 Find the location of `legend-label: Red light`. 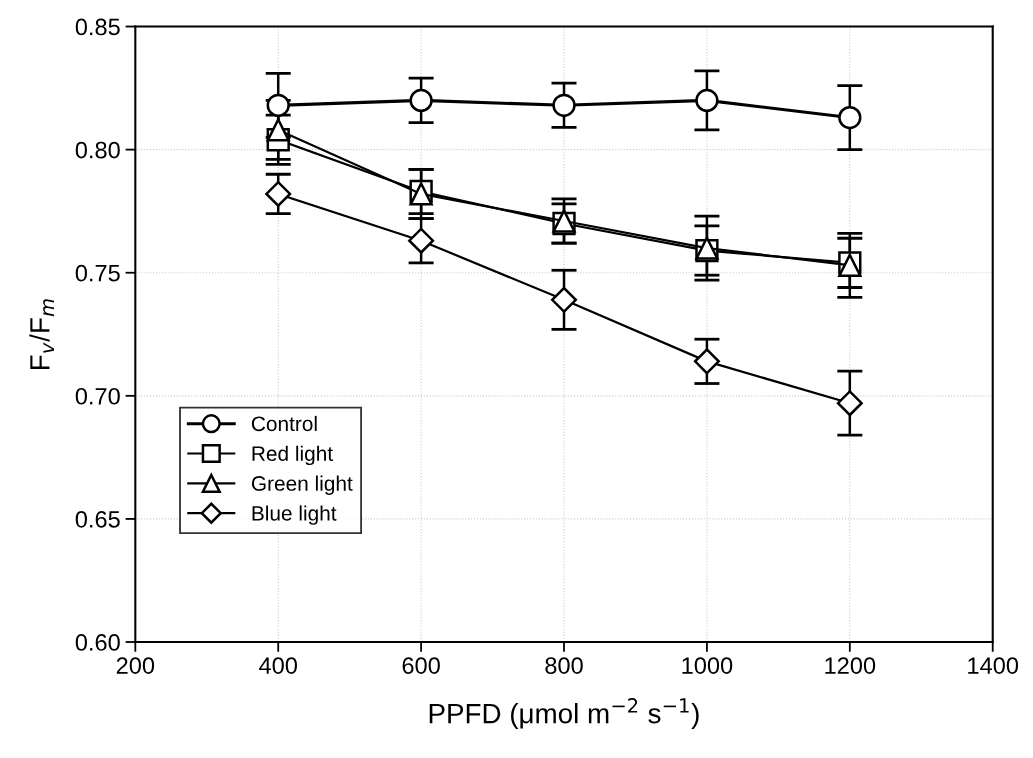

legend-label: Red light is located at coordinates (292, 455).